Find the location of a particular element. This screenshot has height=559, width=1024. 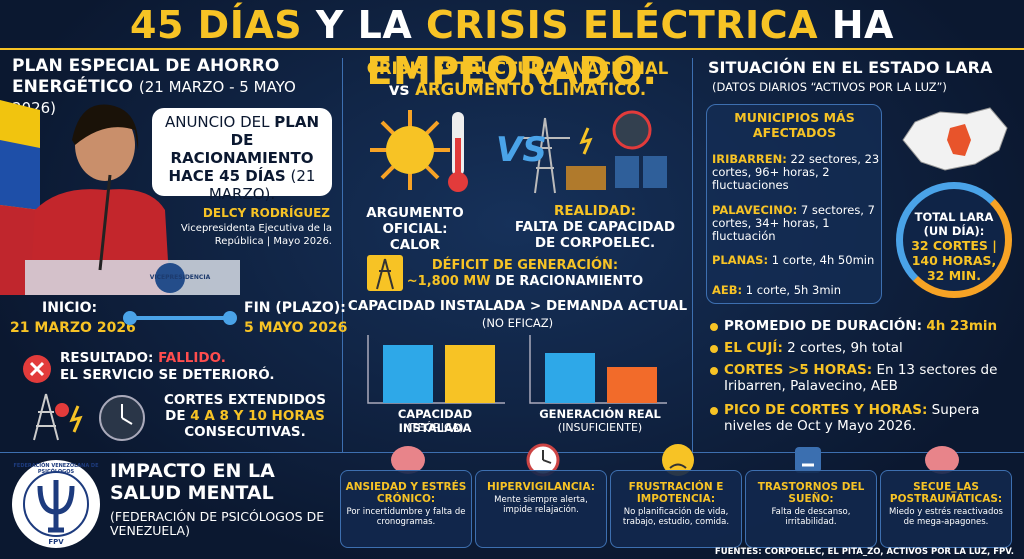

municipality-detail: 1 corte, 4h 50min is located at coordinates (823, 260).